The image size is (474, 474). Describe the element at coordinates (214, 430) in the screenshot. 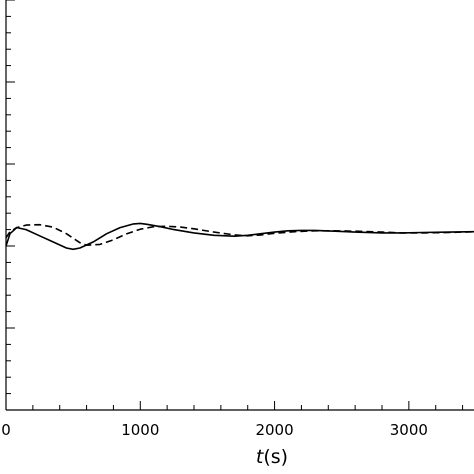

I see `x-tick-labels: 0 1000 2000 3000` at that location.